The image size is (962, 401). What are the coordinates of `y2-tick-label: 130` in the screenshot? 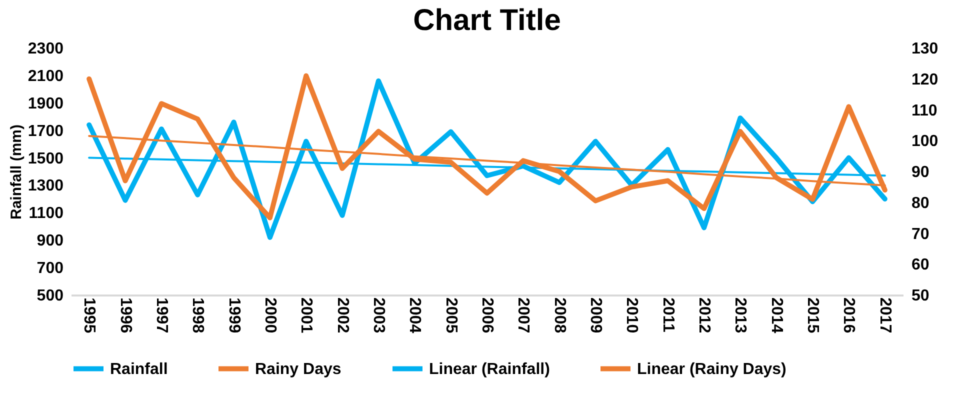 It's located at (925, 49).